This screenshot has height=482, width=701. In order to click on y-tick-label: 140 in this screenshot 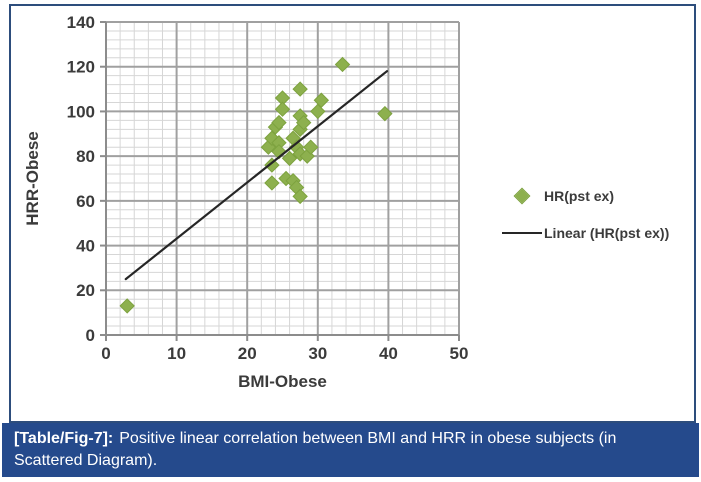, I will do `click(81, 22)`.